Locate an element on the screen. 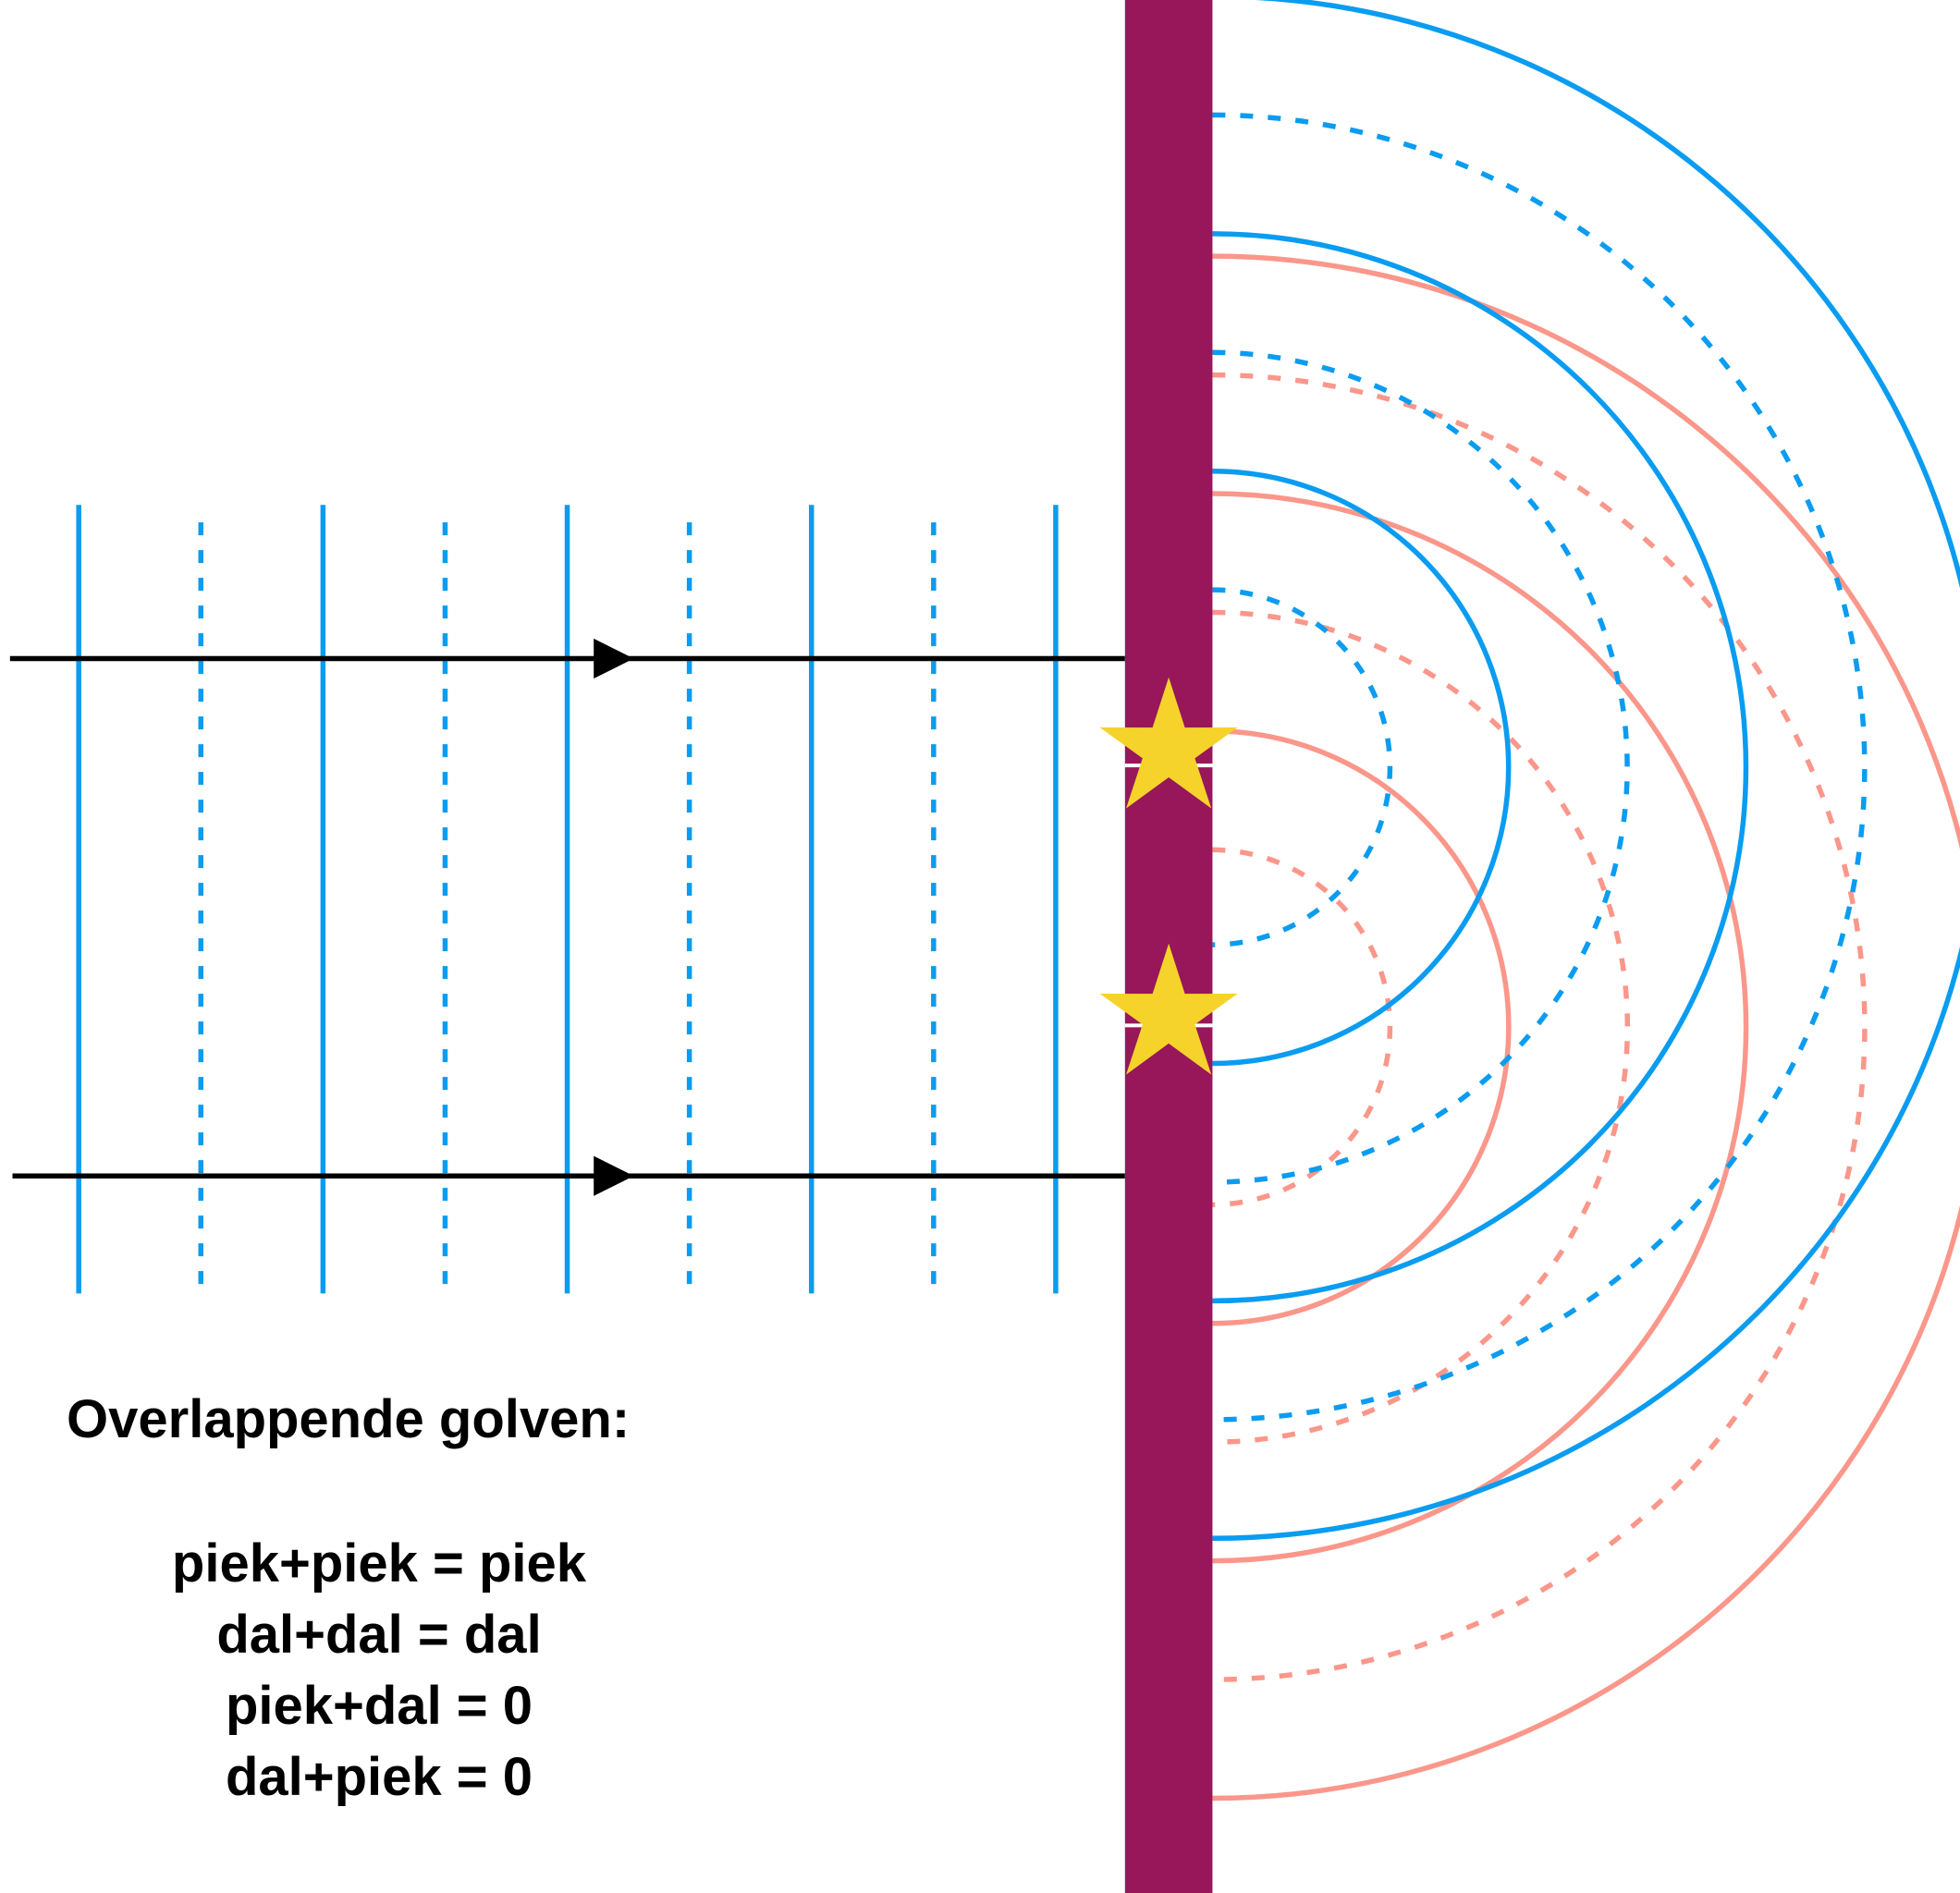 The width and height of the screenshot is (1960, 1893). upper-slit-peak-arc is located at coordinates (1362, 768).